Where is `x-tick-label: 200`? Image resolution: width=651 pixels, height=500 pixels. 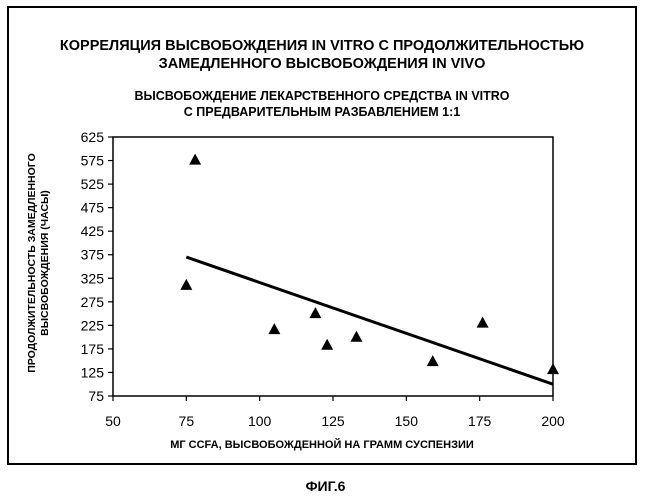
x-tick-label: 200 is located at coordinates (553, 421).